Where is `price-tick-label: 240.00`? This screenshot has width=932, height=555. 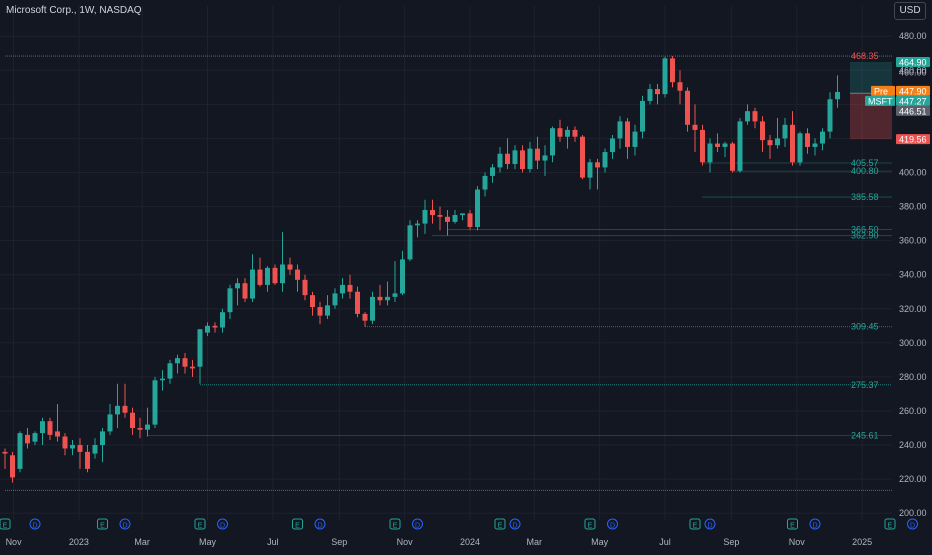
price-tick-label: 240.00 is located at coordinates (913, 445).